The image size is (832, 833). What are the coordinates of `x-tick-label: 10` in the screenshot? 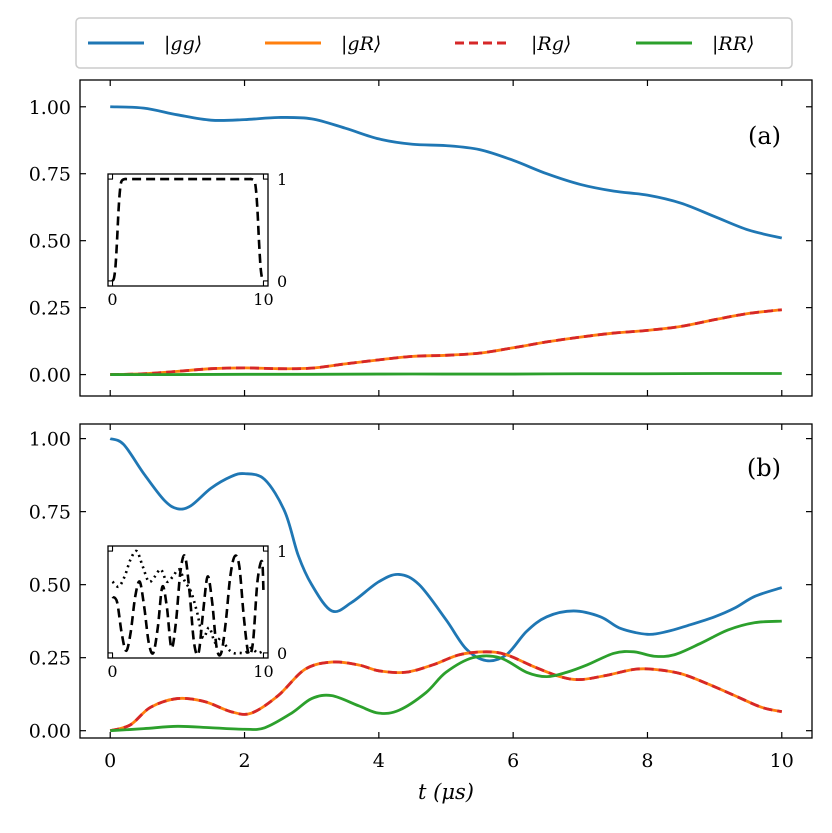 It's located at (782, 761).